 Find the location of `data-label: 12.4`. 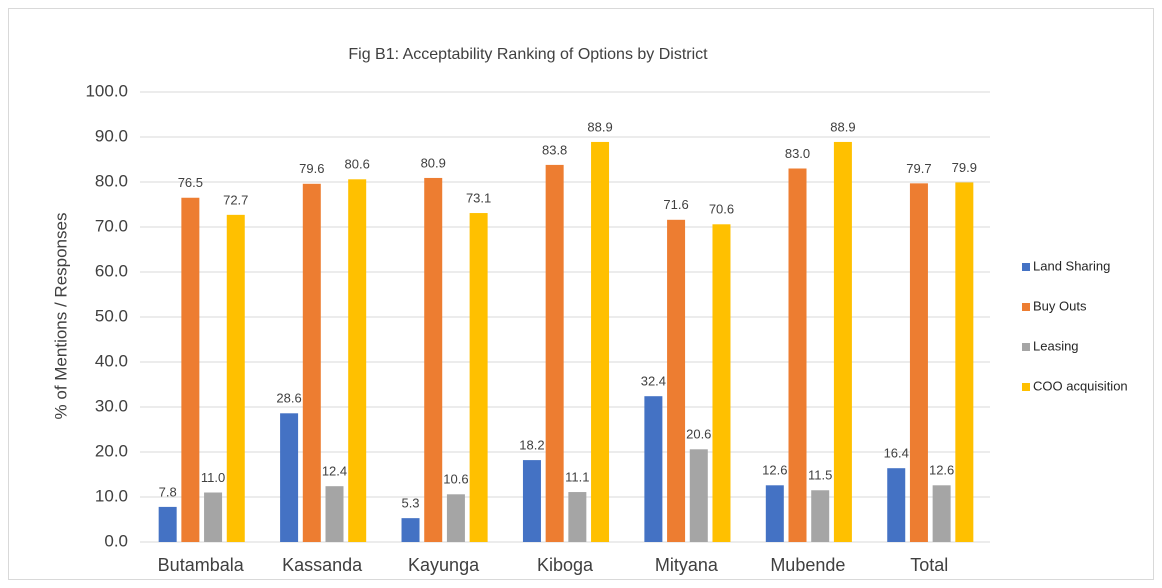

data-label: 12.4 is located at coordinates (334, 471).